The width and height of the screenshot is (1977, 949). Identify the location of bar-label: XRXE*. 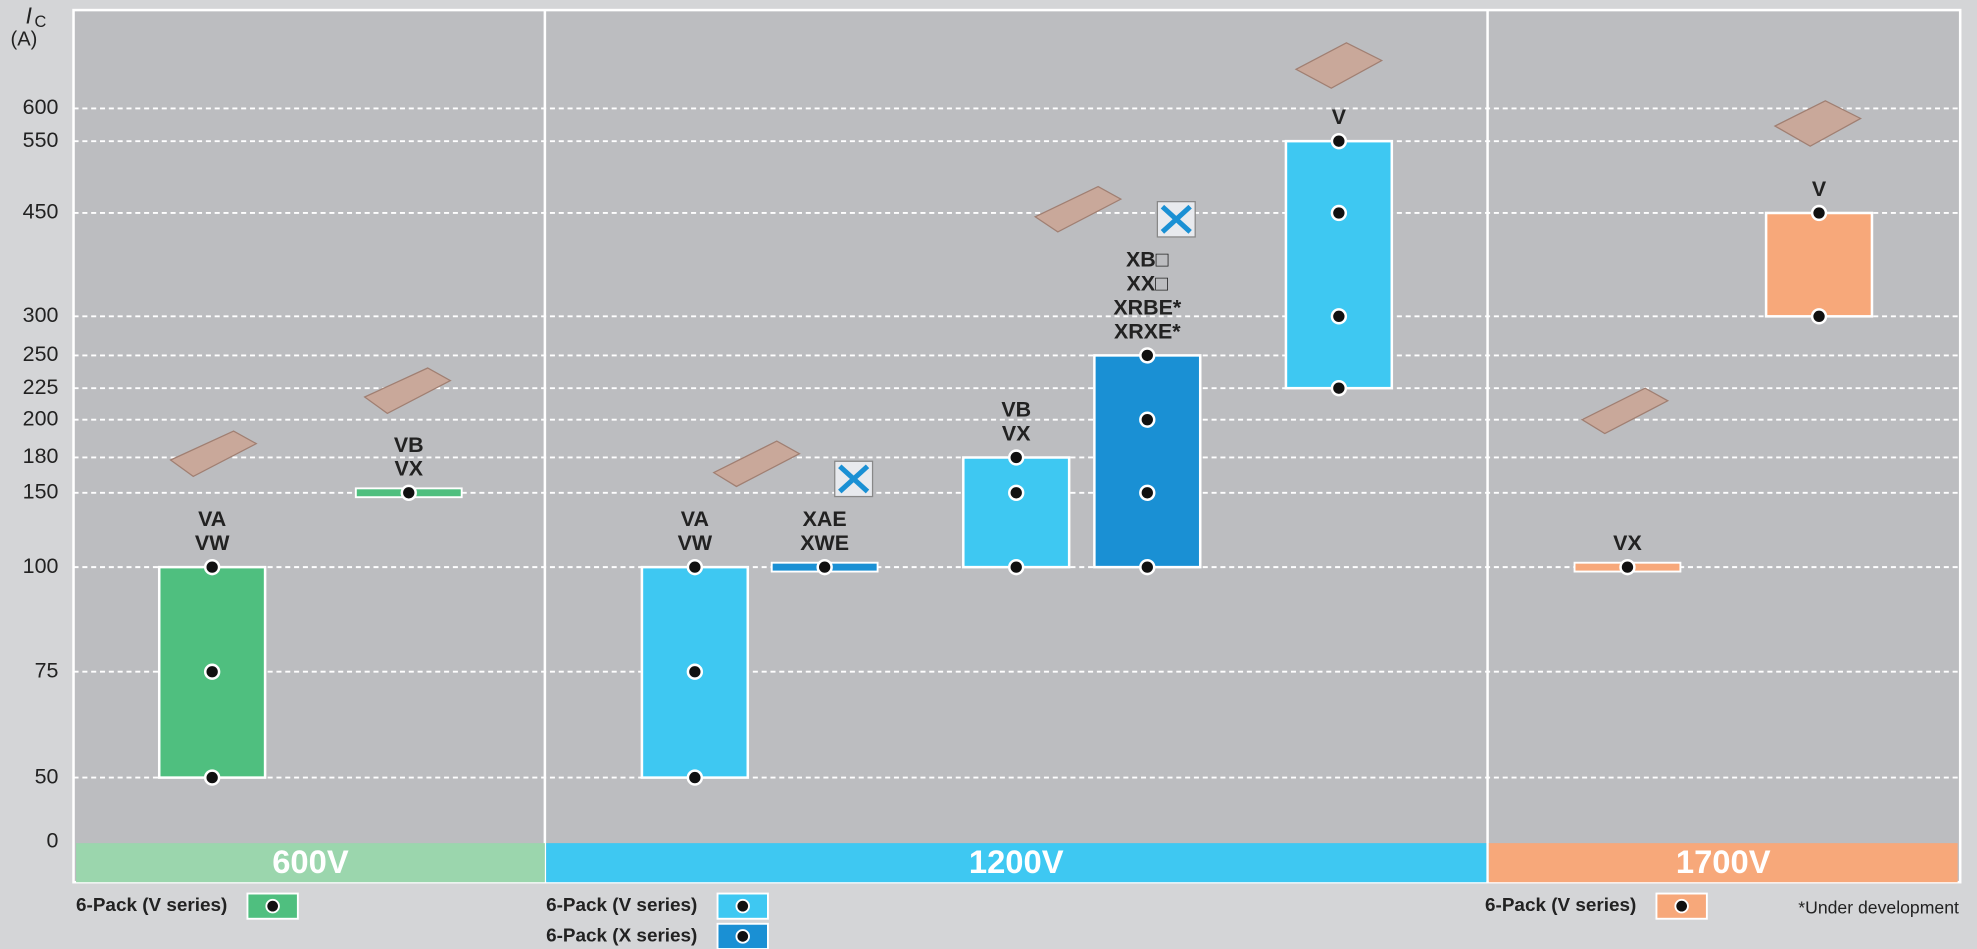
(1147, 331).